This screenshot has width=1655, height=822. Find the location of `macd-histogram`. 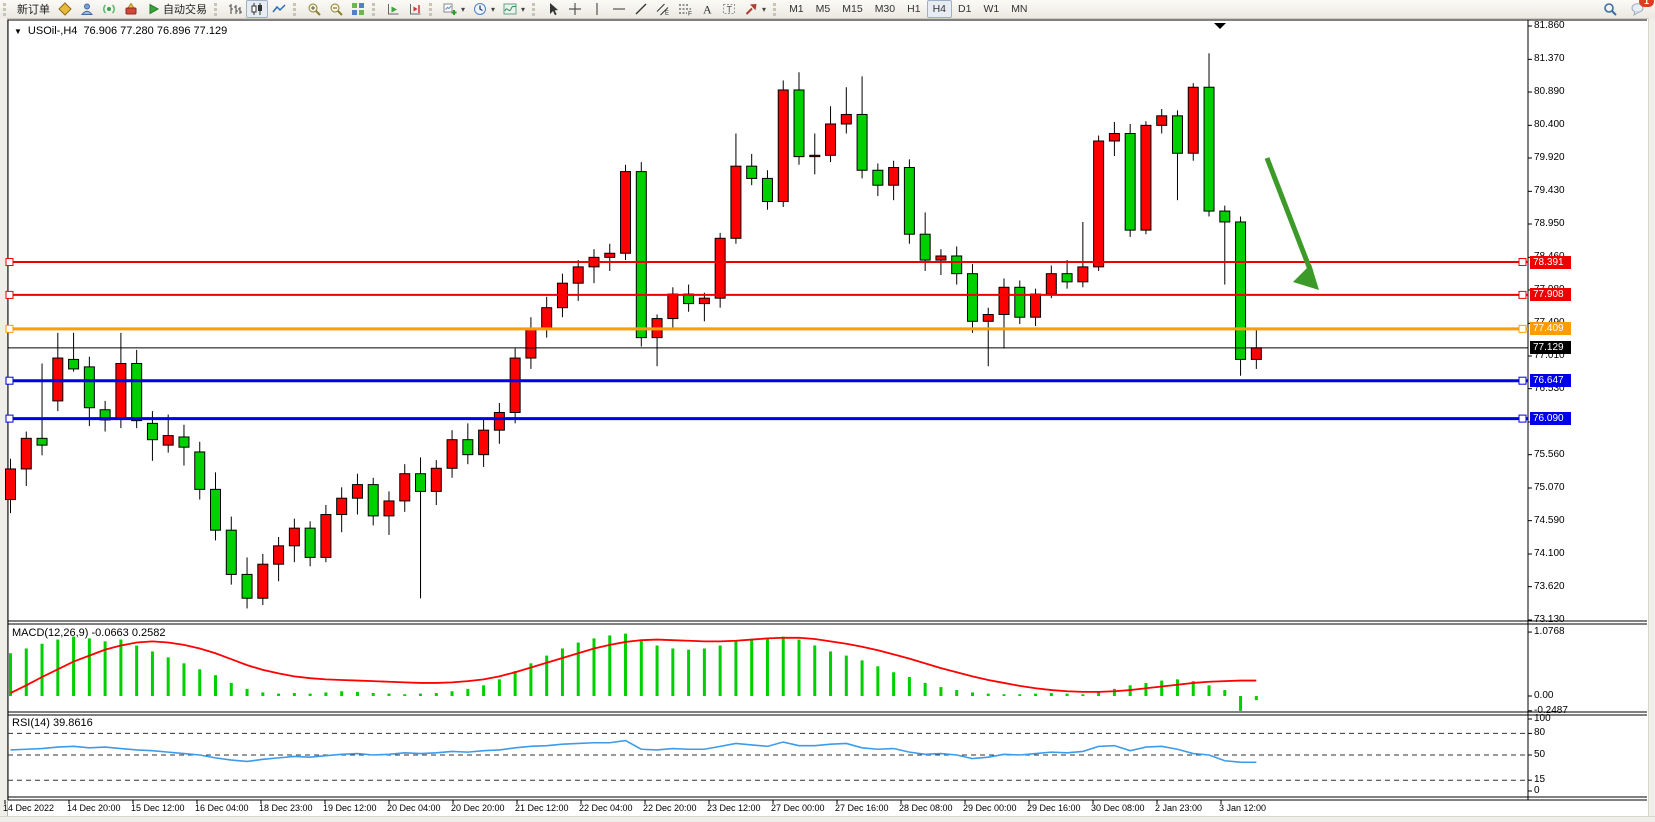

macd-histogram is located at coordinates (633, 672).